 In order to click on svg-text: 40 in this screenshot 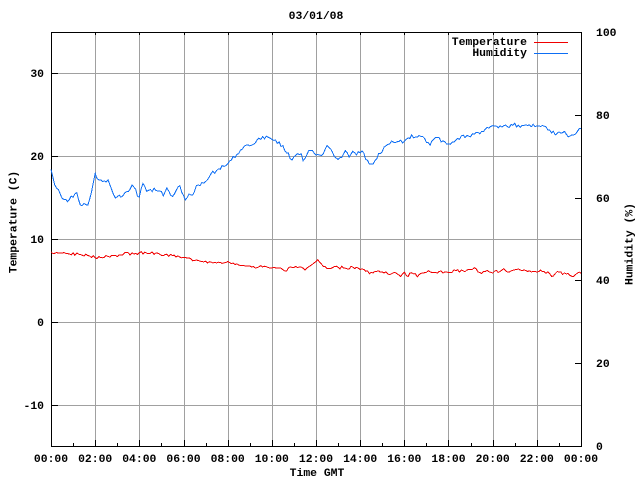, I will do `click(603, 282)`.